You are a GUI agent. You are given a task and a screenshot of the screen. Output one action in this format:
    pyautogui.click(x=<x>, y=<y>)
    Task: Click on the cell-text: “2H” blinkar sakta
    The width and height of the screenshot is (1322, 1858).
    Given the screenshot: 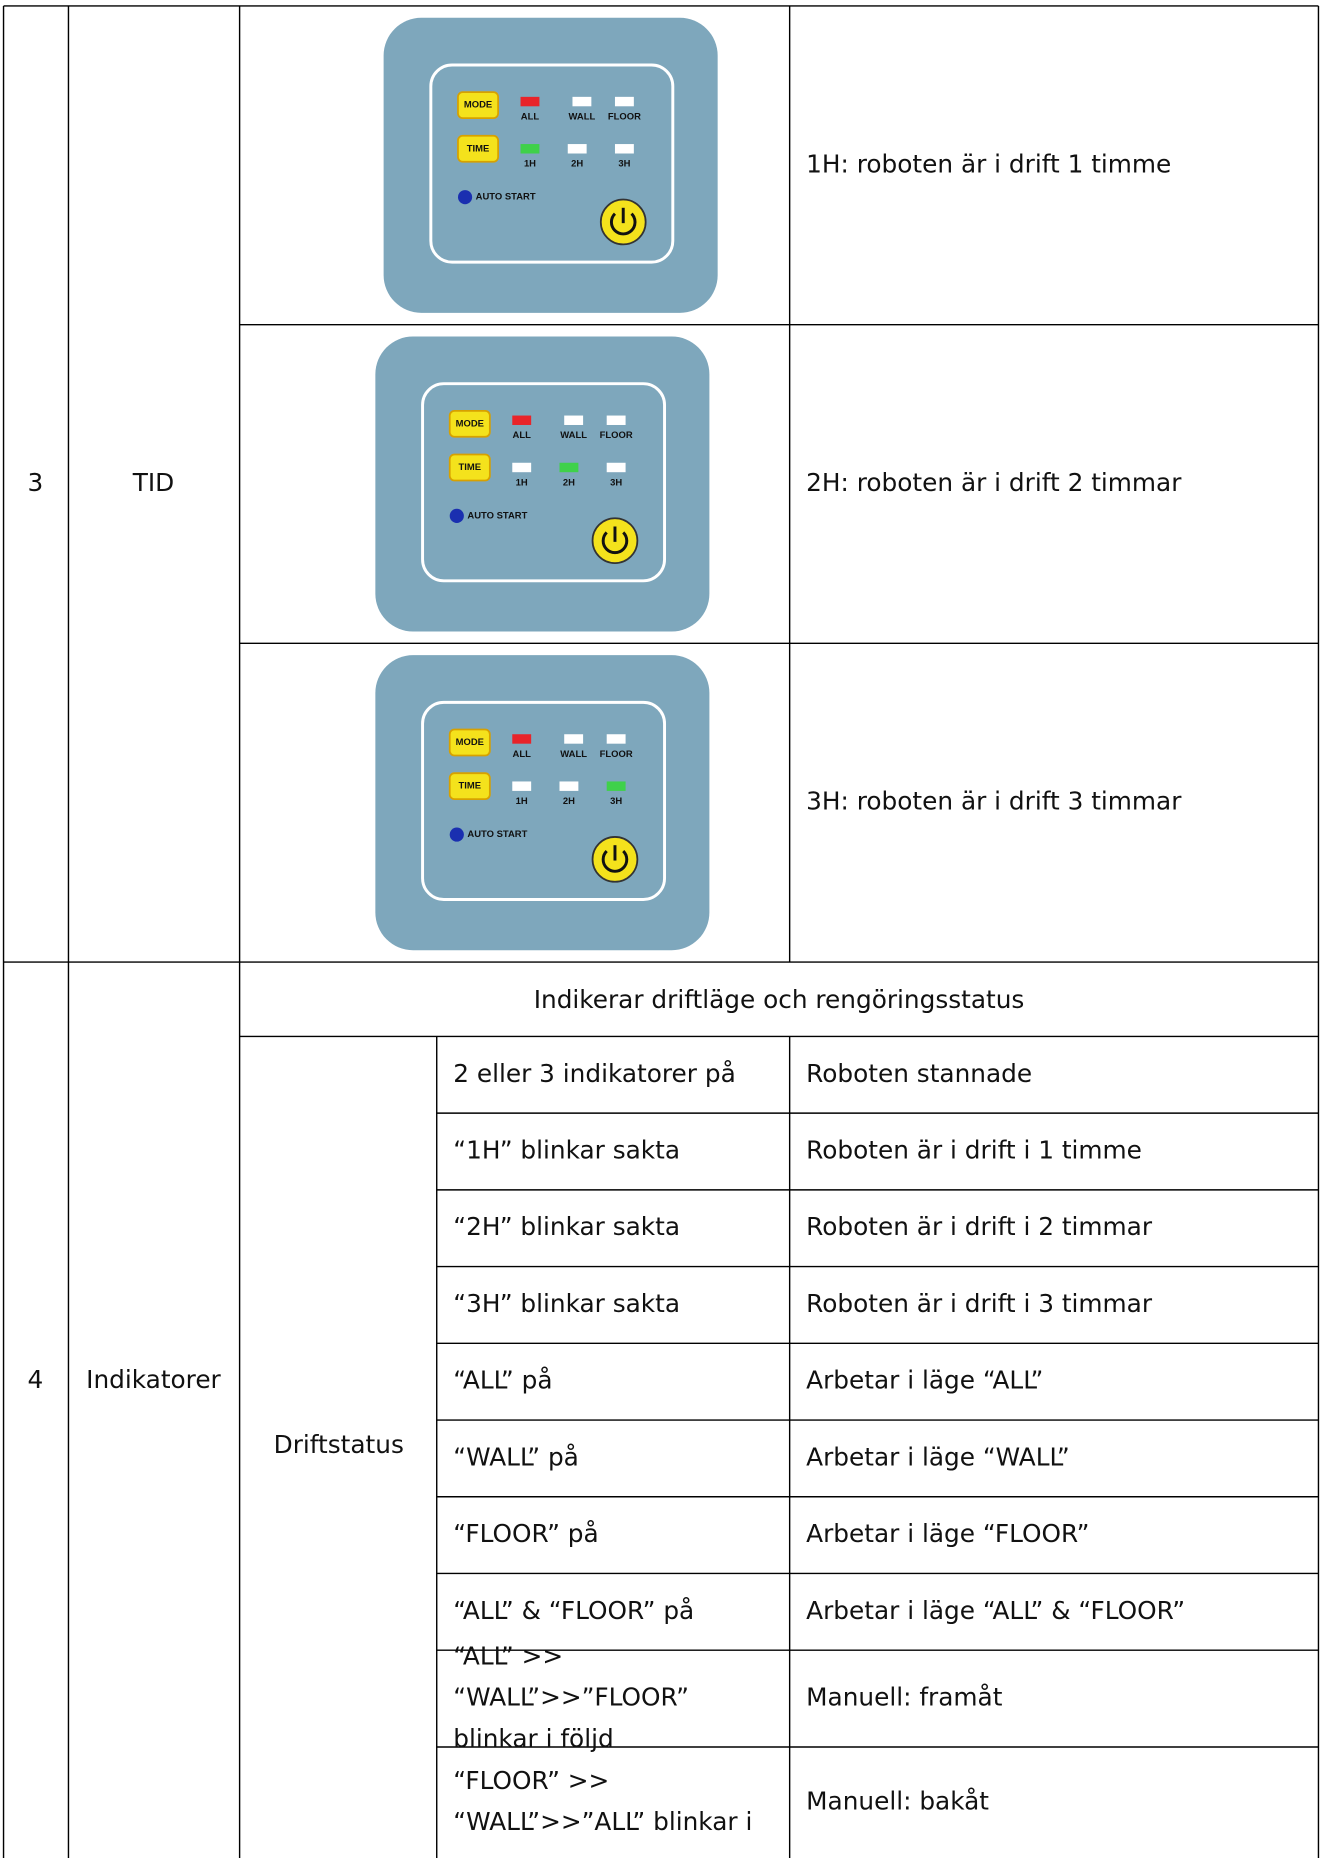 What is the action you would take?
    pyautogui.click(x=566, y=1226)
    